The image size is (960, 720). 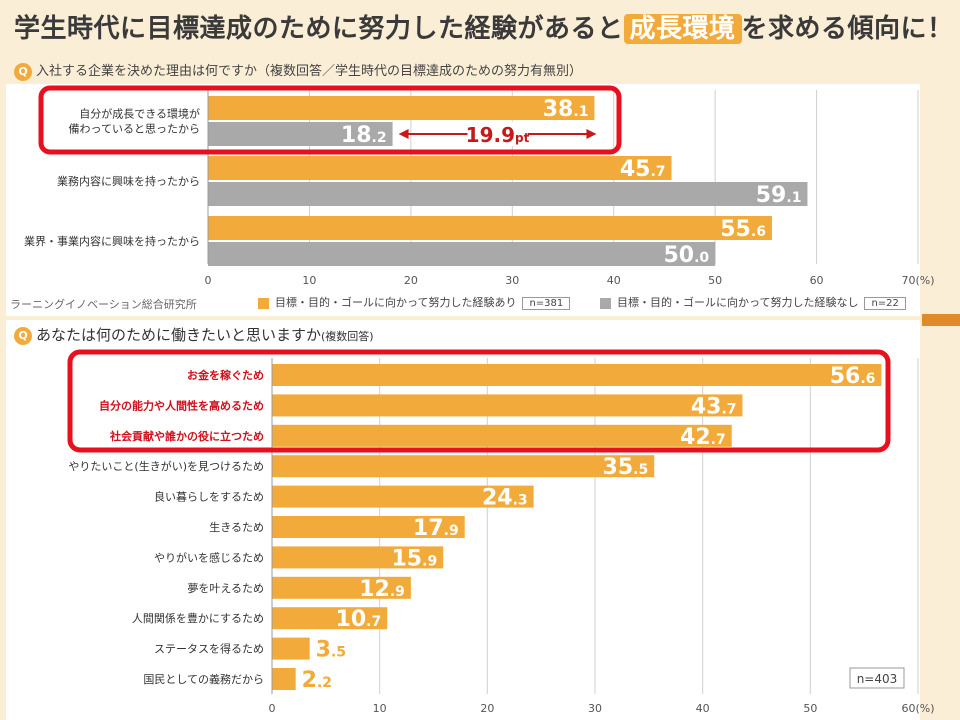 What do you see at coordinates (505, 498) in the screenshot?
I see `bar-value-label: 24.3` at bounding box center [505, 498].